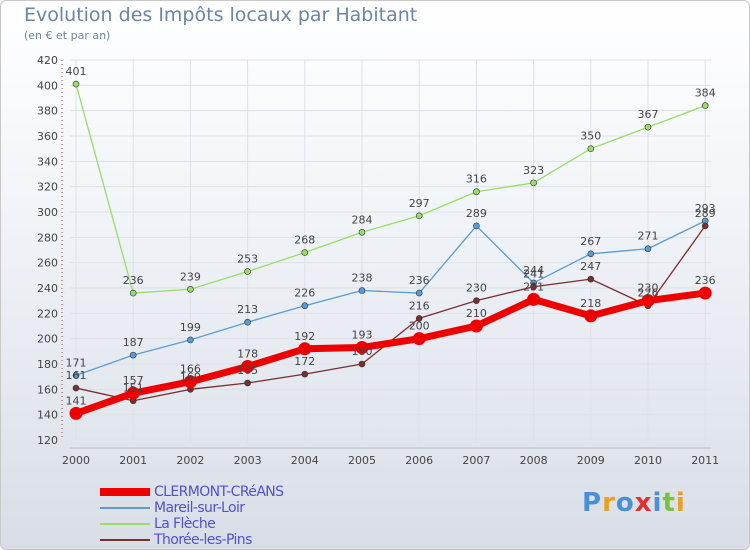 The width and height of the screenshot is (750, 550). Describe the element at coordinates (476, 288) in the screenshot. I see `data-label: 230` at that location.